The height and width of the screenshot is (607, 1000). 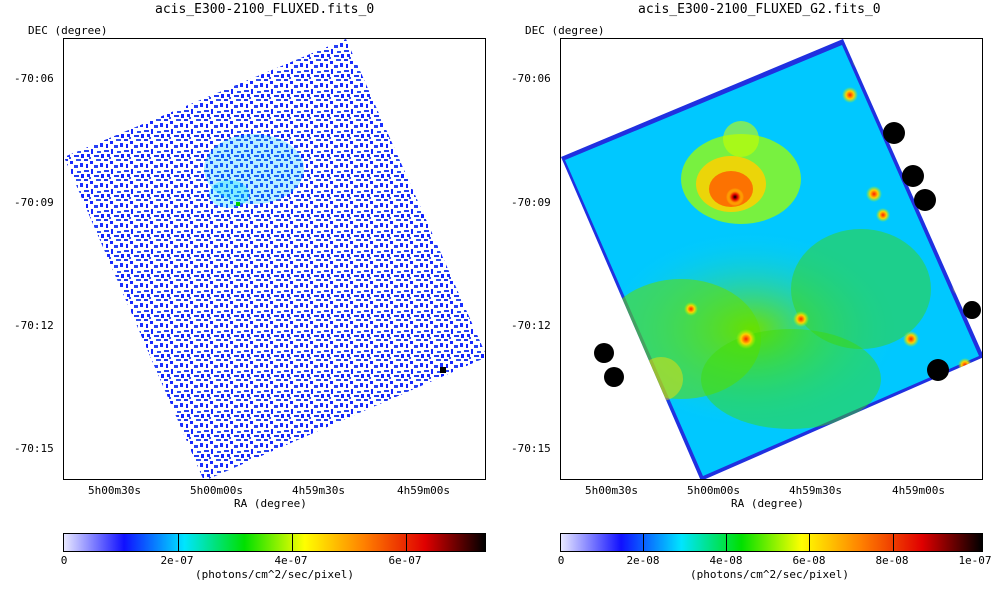 What do you see at coordinates (270, 503) in the screenshot?
I see `left-ra-axis-label: RA (degree)` at bounding box center [270, 503].